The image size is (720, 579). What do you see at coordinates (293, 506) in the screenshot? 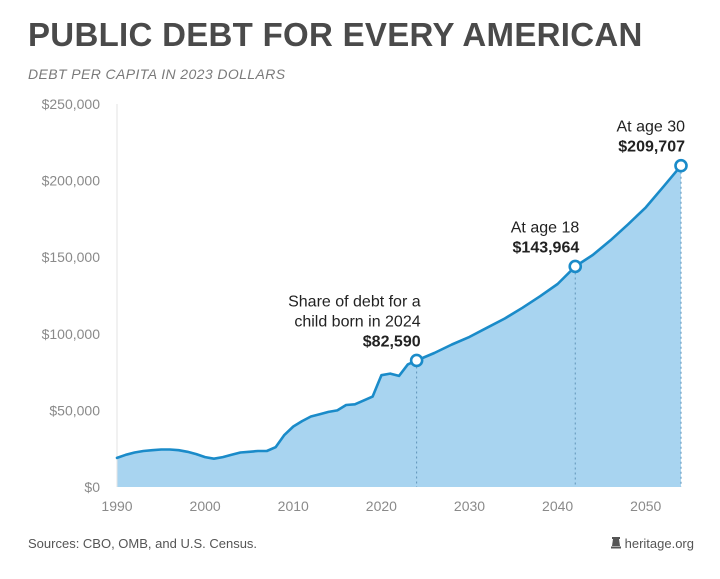
I see `x-tick-label: 2010` at bounding box center [293, 506].